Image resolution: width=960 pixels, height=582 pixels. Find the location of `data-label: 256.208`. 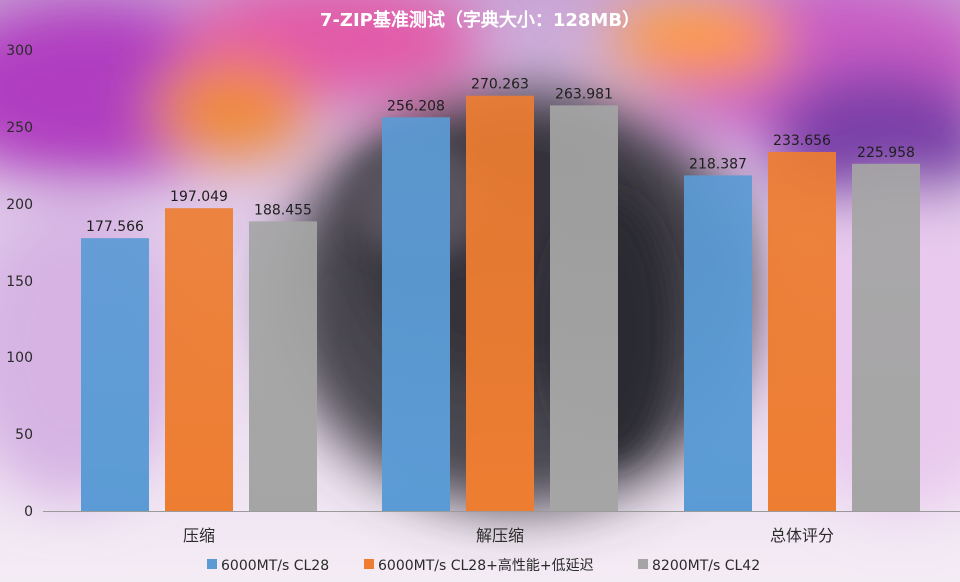

data-label: 256.208 is located at coordinates (416, 106).